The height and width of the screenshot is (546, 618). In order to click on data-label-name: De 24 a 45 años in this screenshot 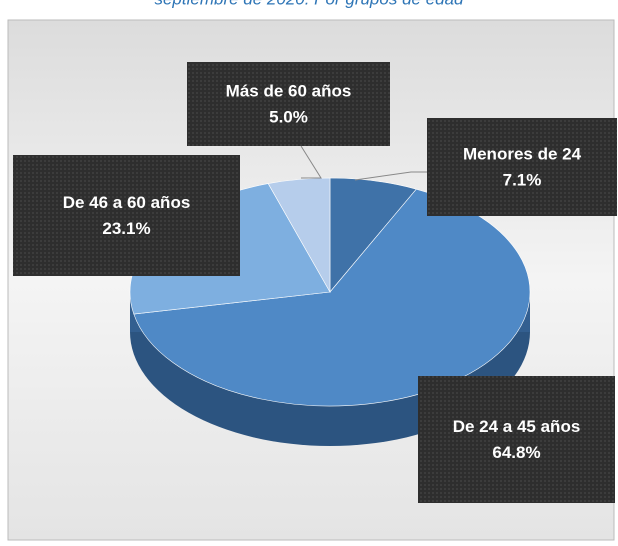, I will do `click(517, 426)`.